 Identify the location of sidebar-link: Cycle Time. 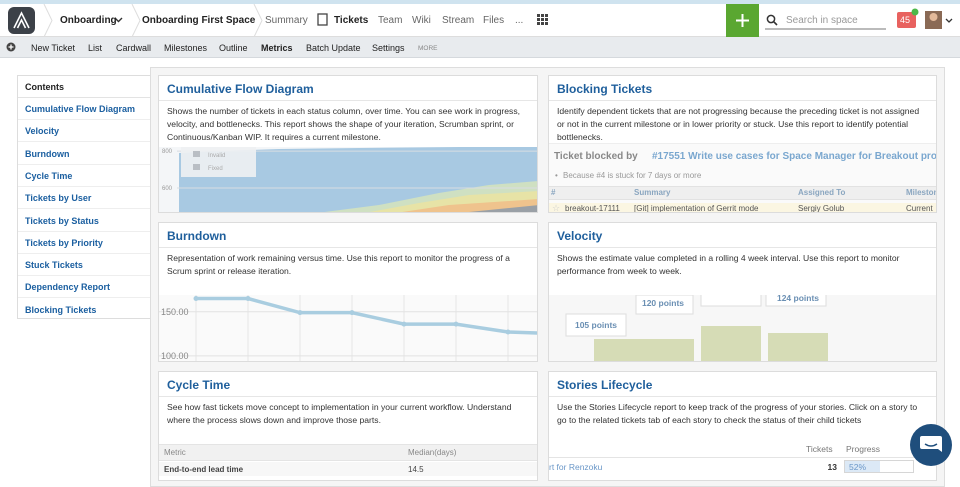
(49, 175).